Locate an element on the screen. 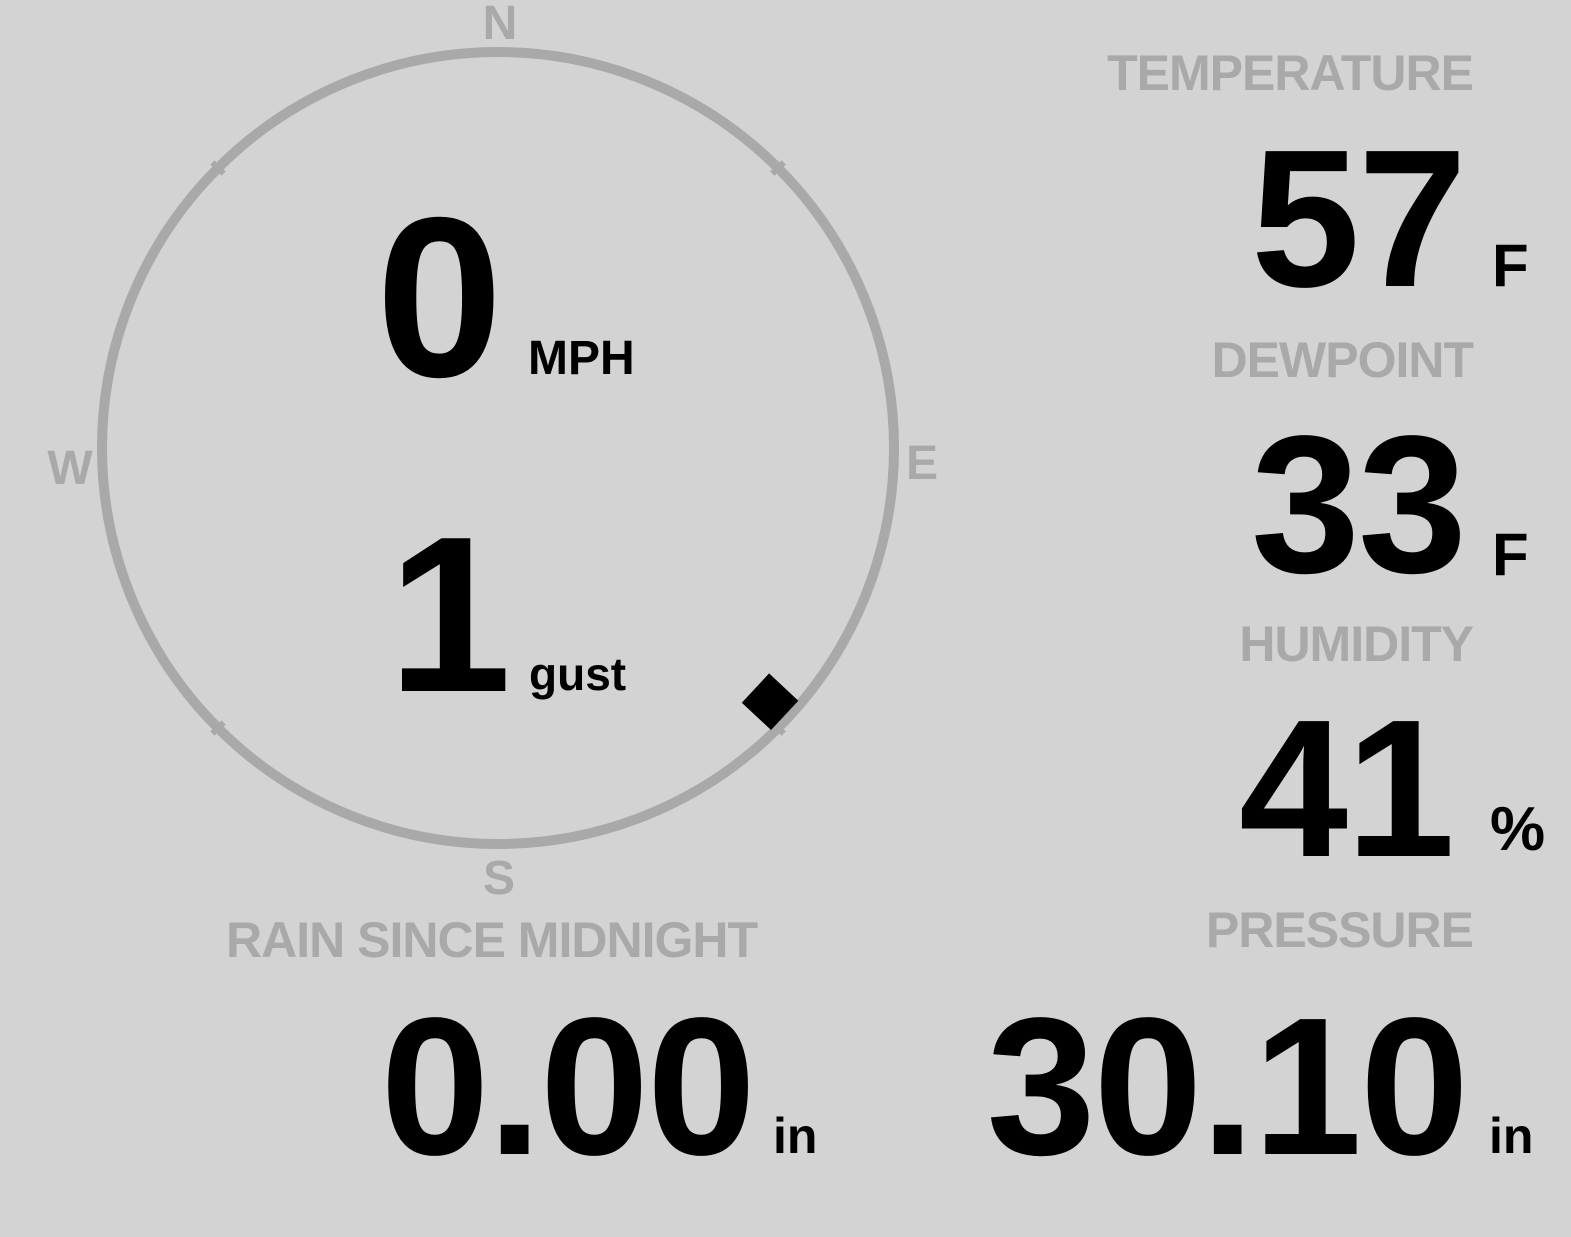 The width and height of the screenshot is (1571, 1237). gust-value: 1 is located at coordinates (450, 615).